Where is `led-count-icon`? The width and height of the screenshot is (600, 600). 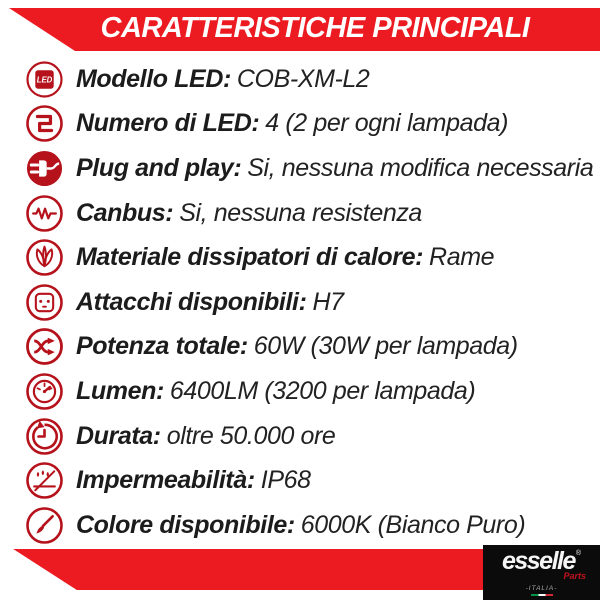 led-count-icon is located at coordinates (44, 124).